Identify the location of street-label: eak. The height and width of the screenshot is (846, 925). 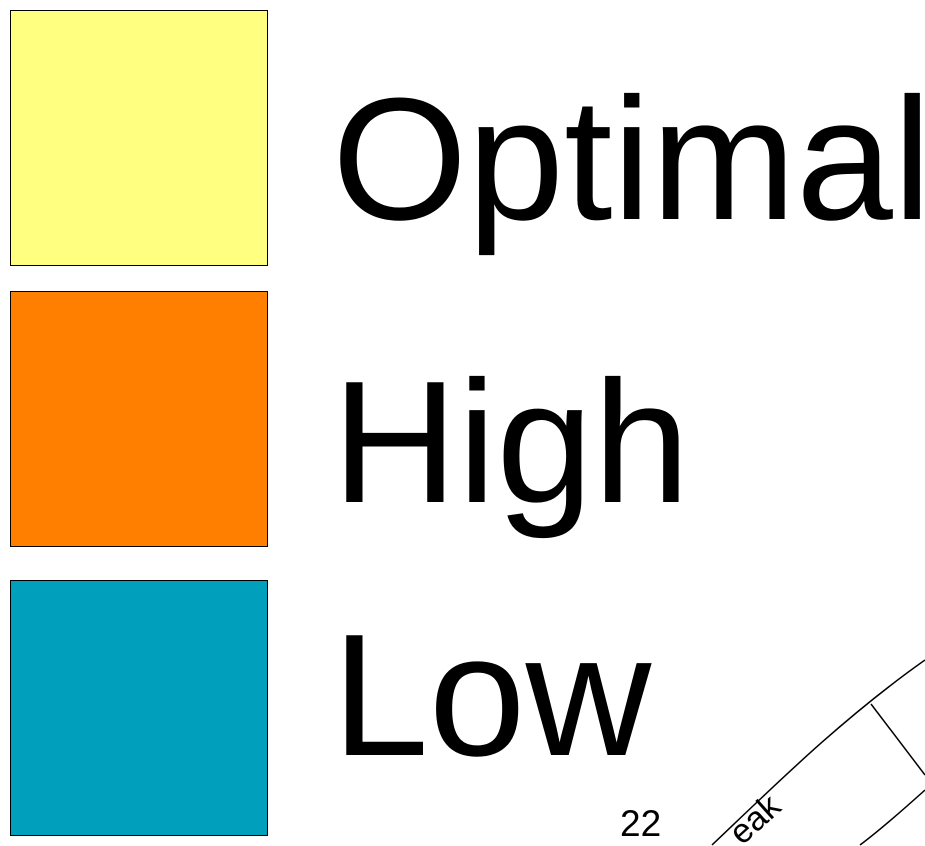
(755, 816).